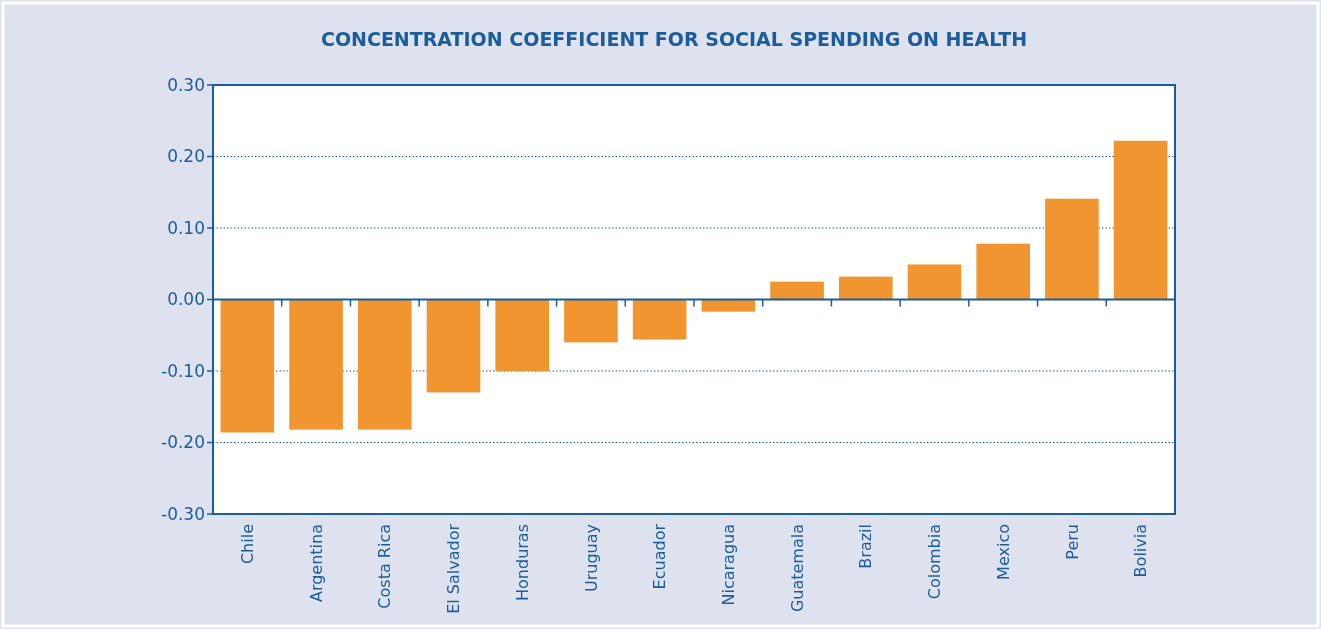  I want to click on x-tick-label: Guatemala, so click(797, 568).